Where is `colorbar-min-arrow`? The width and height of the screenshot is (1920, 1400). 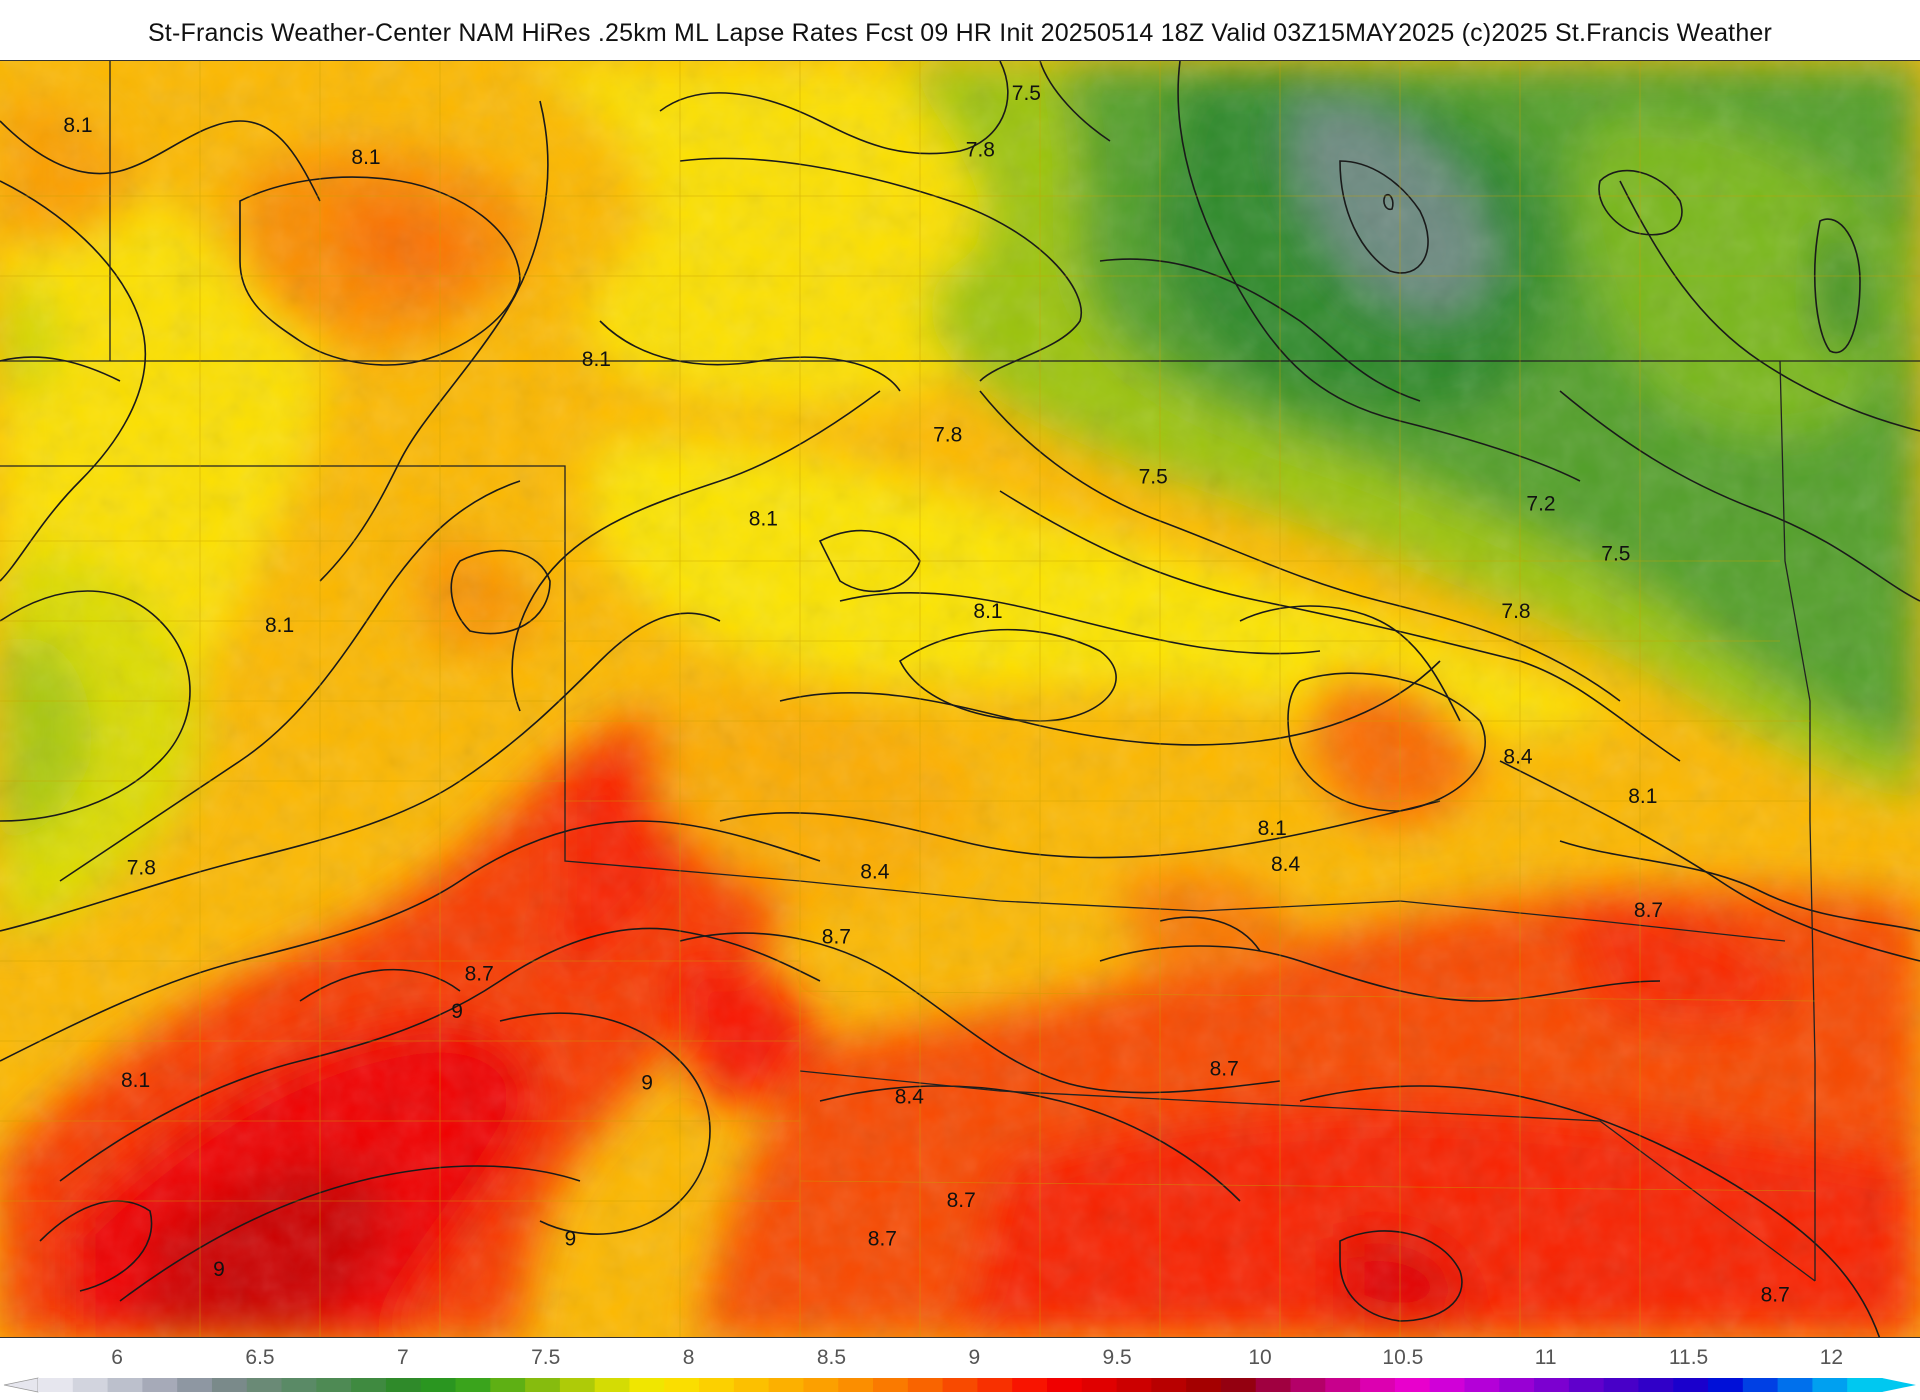
colorbar-min-arrow is located at coordinates (21, 1385).